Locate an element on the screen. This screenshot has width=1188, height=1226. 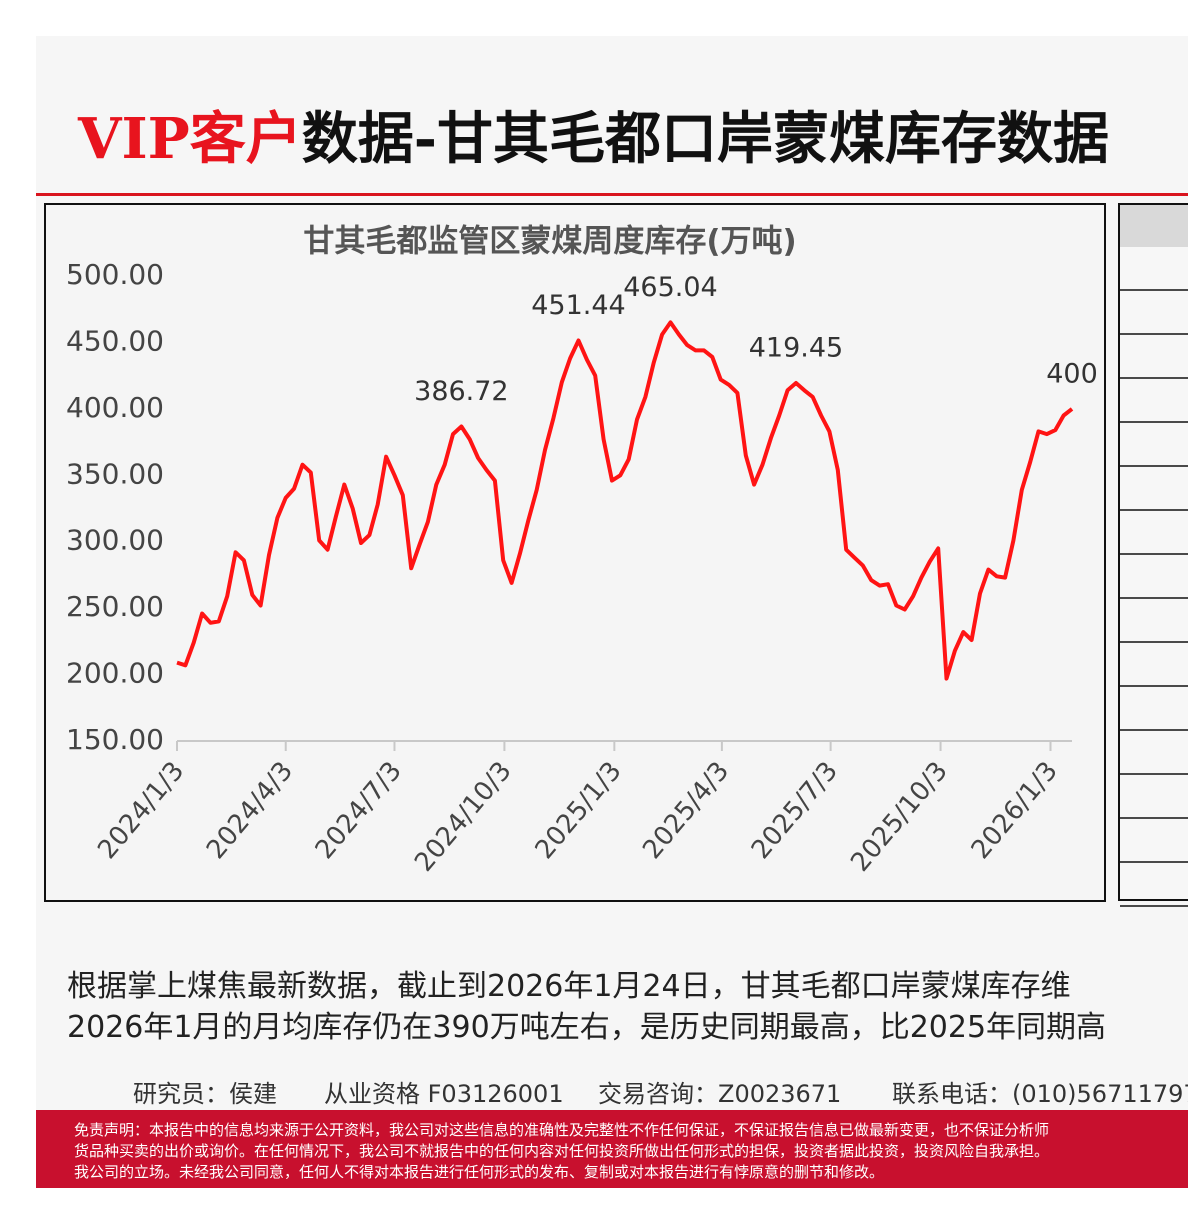
y-tick-label: 350.00 is located at coordinates (115, 473).